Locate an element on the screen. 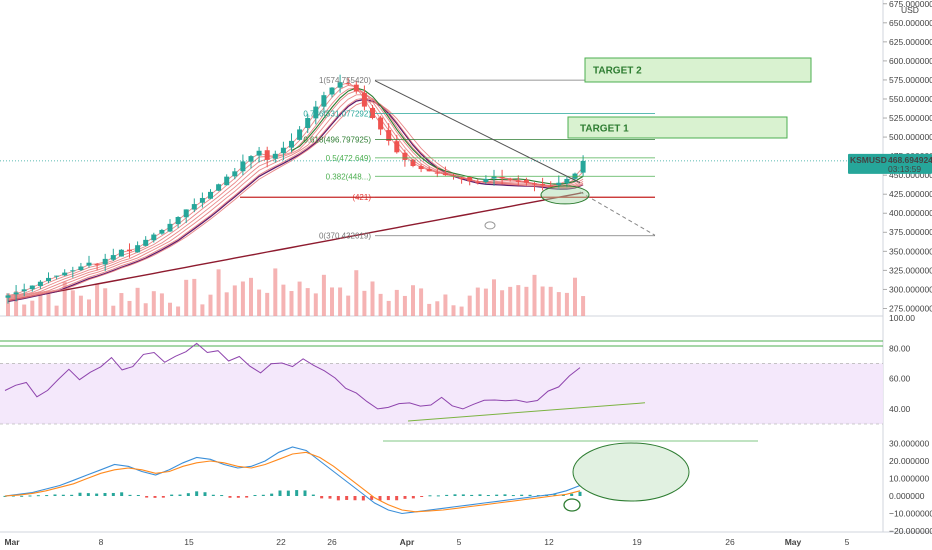  macd-target-ellipse is located at coordinates (631, 472).